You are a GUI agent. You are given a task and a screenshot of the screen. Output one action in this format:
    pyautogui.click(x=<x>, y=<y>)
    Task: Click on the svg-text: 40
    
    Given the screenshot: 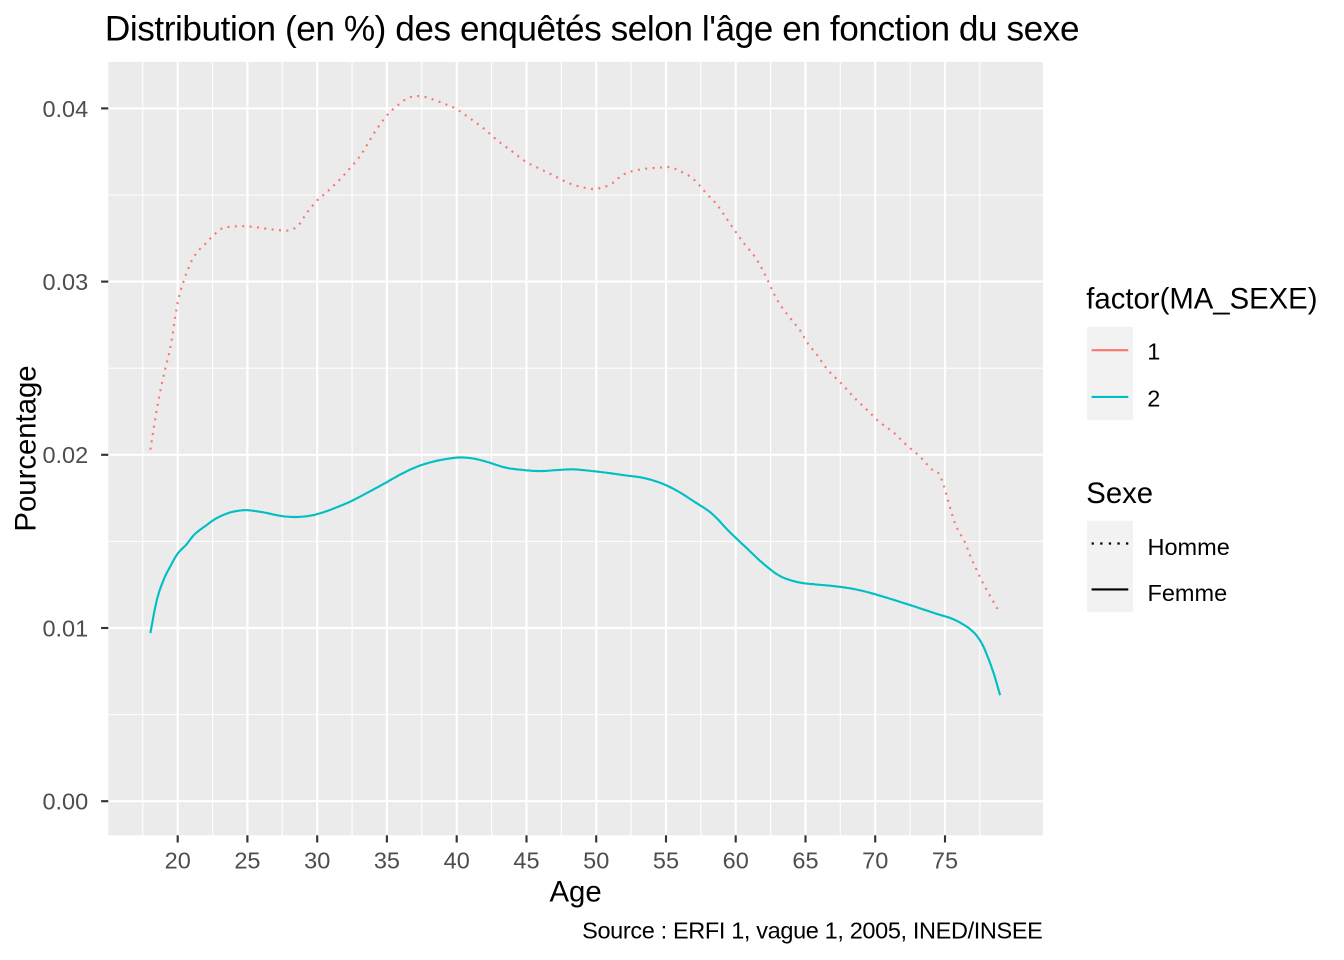 What is the action you would take?
    pyautogui.click(x=457, y=861)
    